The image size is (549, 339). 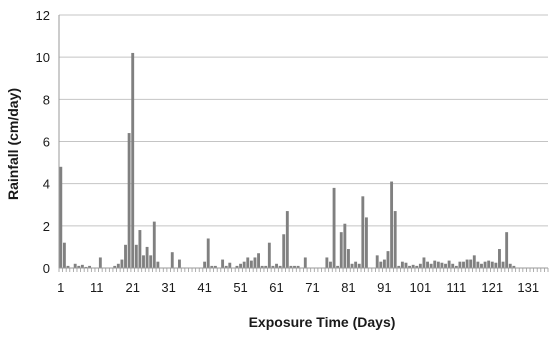 What do you see at coordinates (421, 287) in the screenshot?
I see `x-tick-label-101: 101` at bounding box center [421, 287].